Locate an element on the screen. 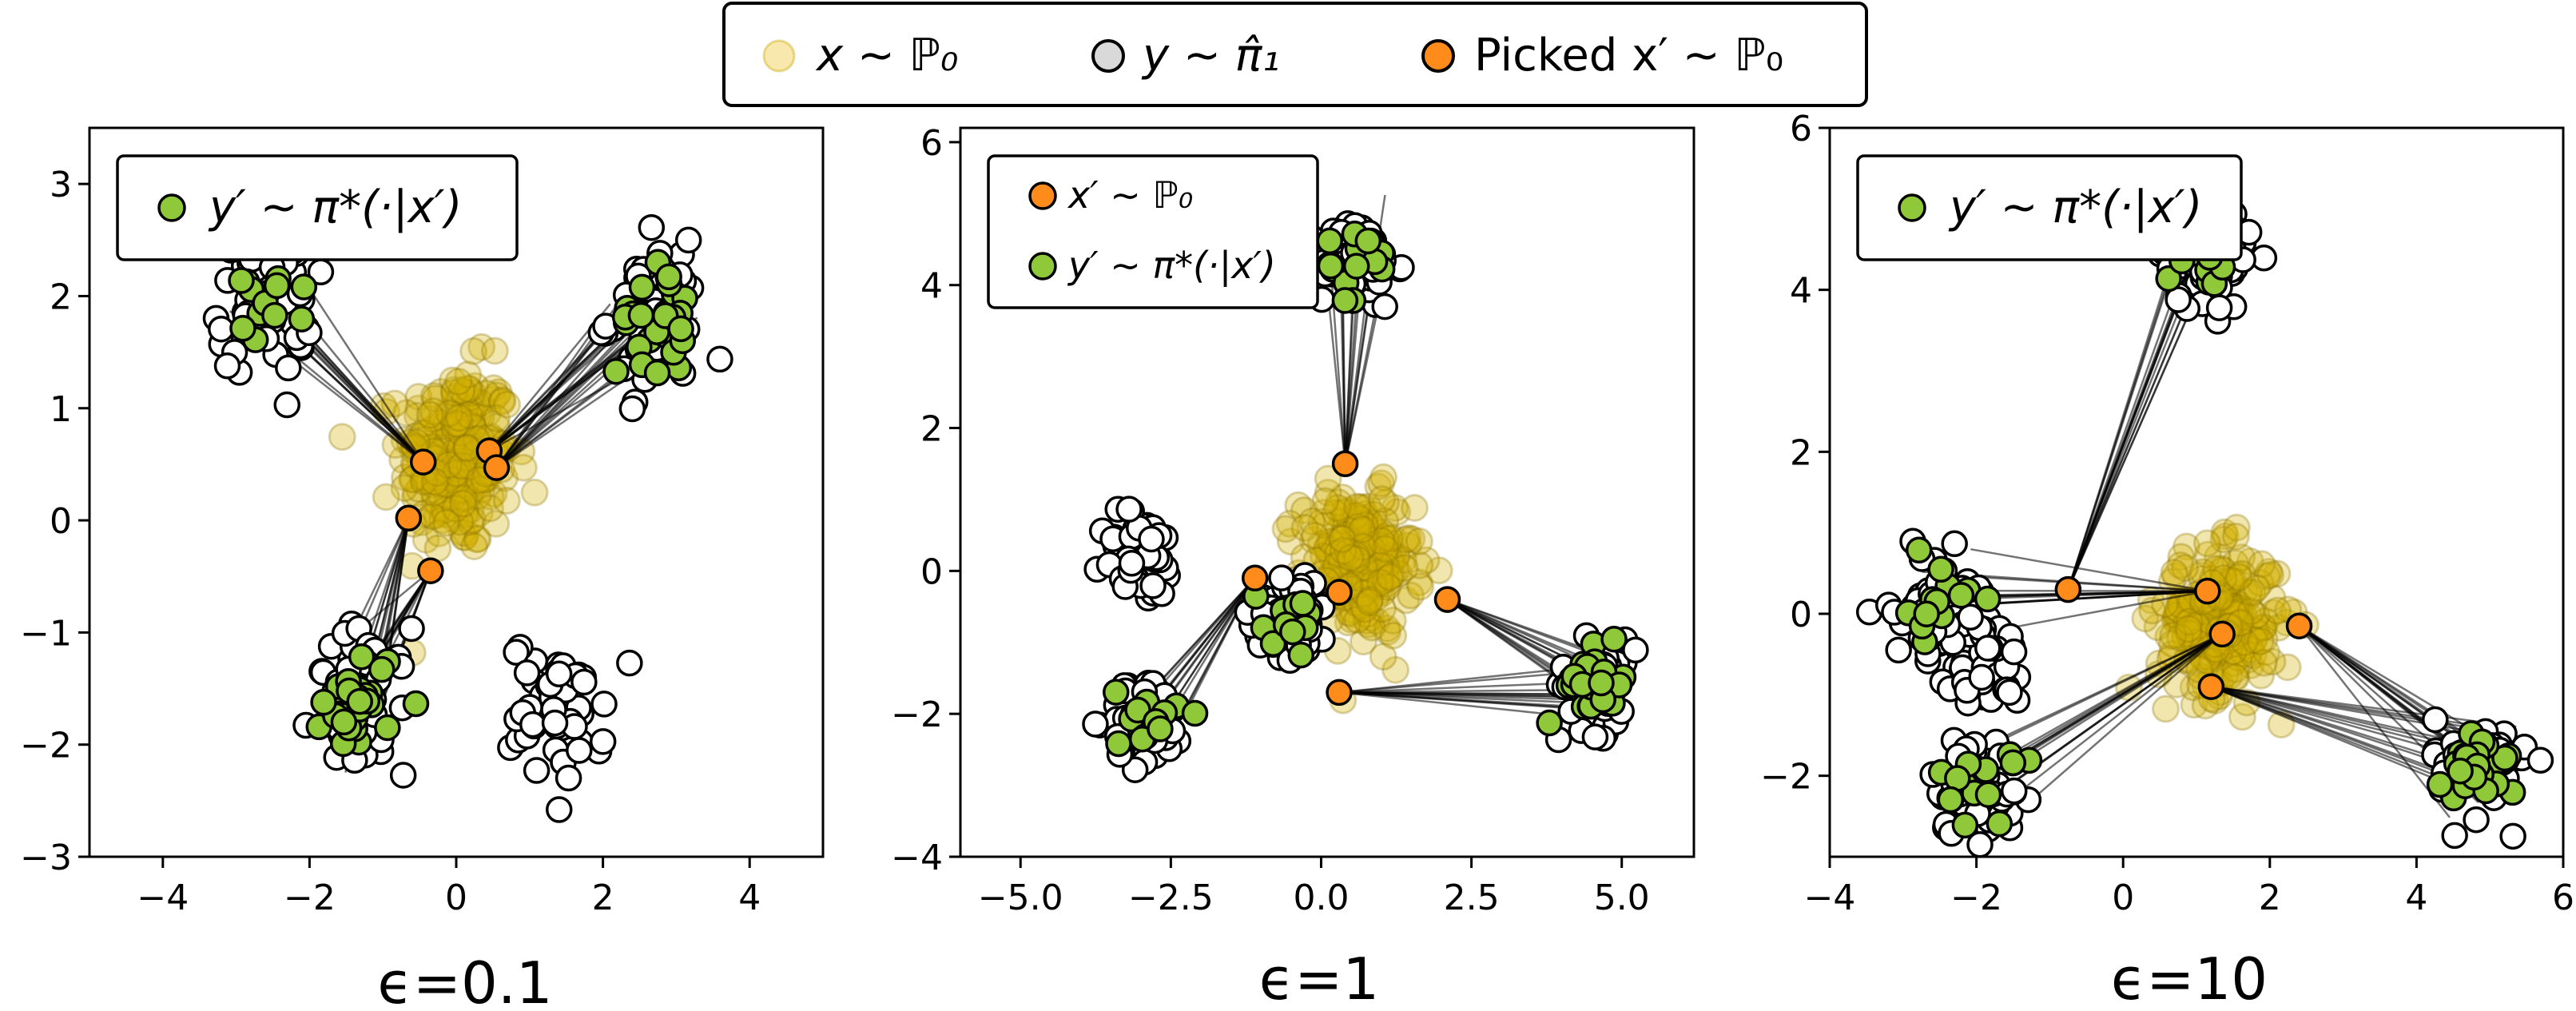 The image size is (2576, 1011). panel-legend: x′ ∼ ℙ₀ y′ ∼ π*(·|x′) is located at coordinates (1153, 231).